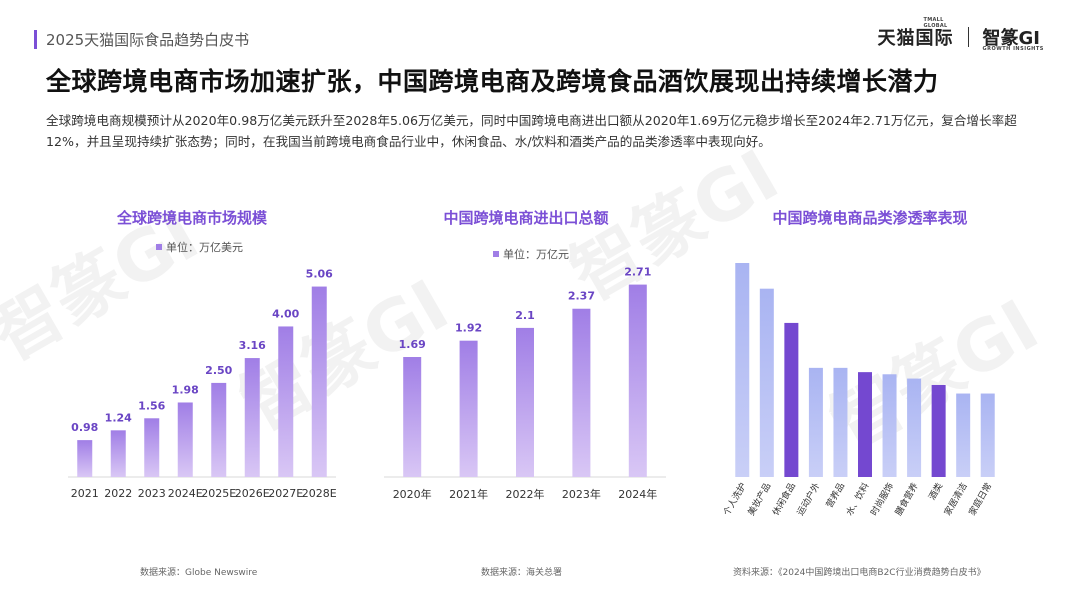 The image size is (1080, 608). Describe the element at coordinates (581, 494) in the screenshot. I see `x-tick-label: 2023年` at that location.